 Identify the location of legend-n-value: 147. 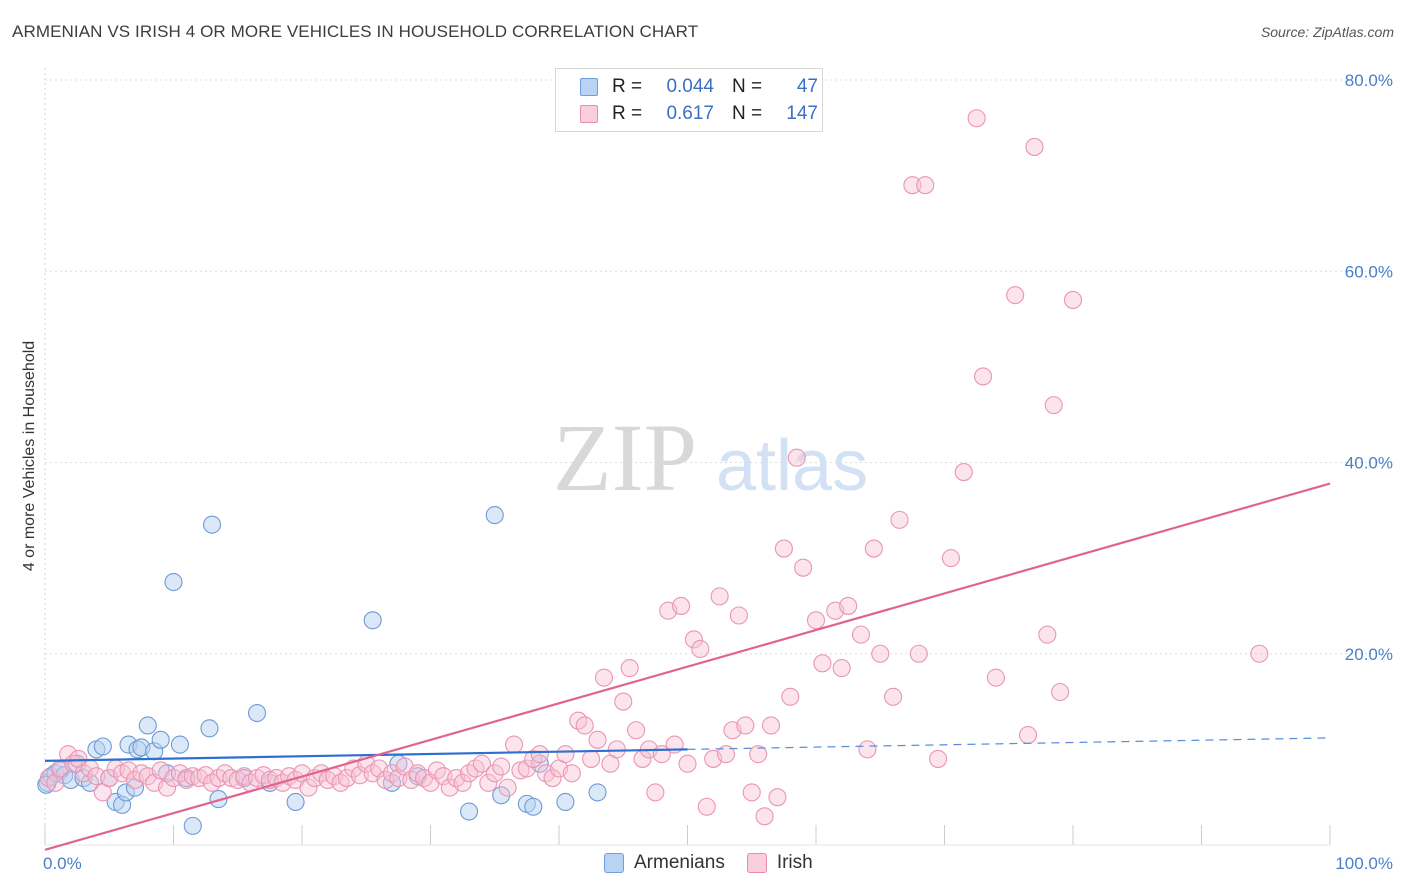
(802, 113).